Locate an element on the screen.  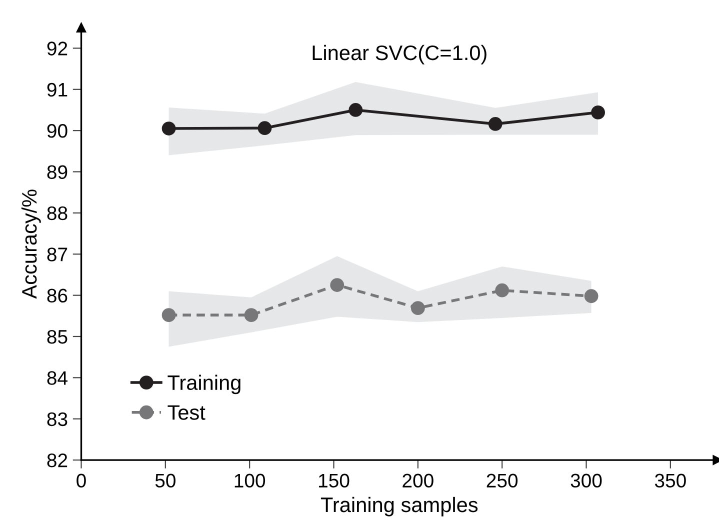
text: Linear SVC(C=1.0) is located at coordinates (399, 54).